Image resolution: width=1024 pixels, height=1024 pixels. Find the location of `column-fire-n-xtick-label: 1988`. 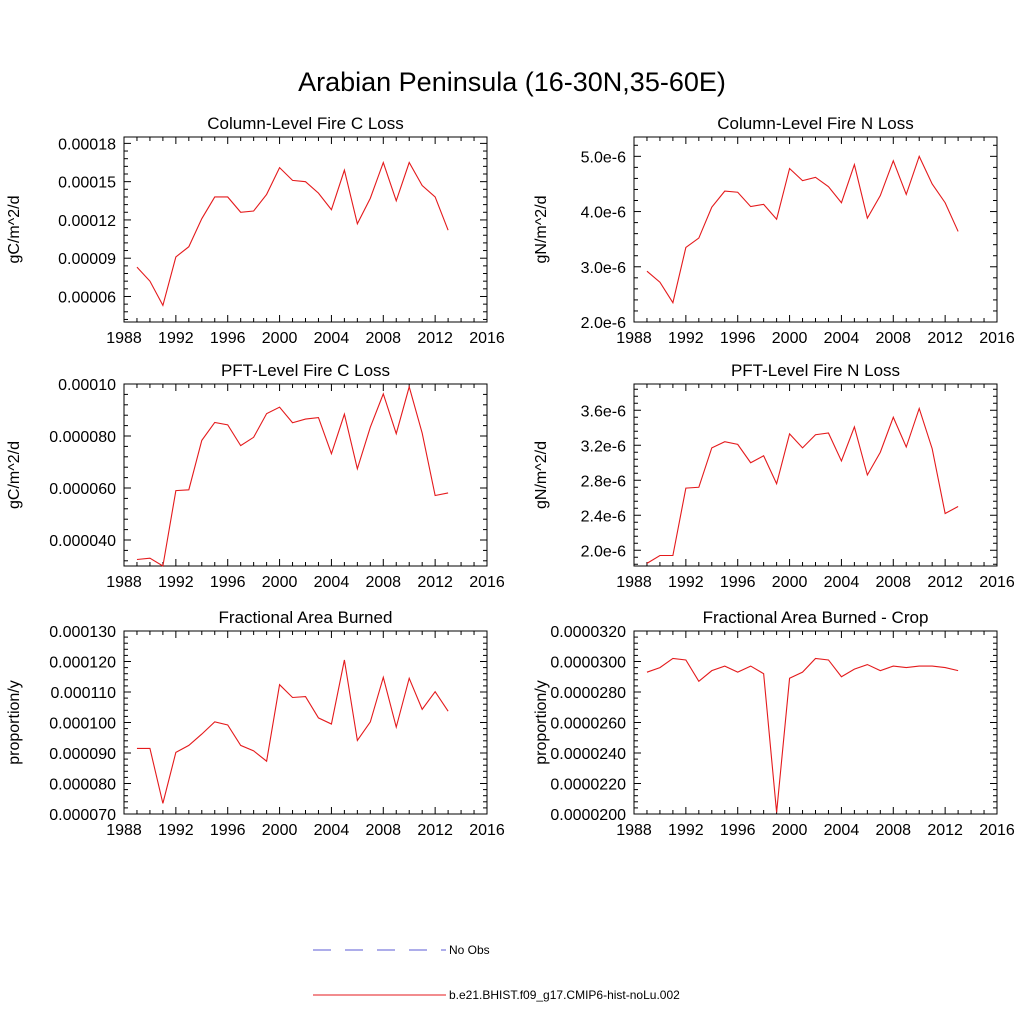

column-fire-n-xtick-label: 1988 is located at coordinates (634, 338).